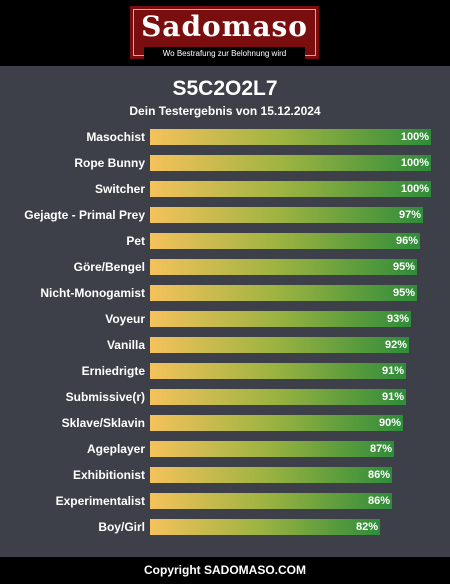  I want to click on chart-row: Ageplayer 87%, so click(225, 449).